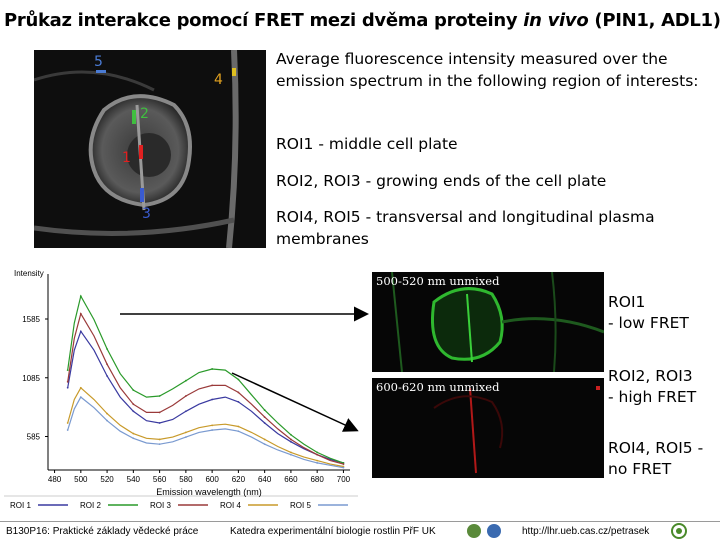  I want to click on x-tick-label: 640, so click(265, 479).